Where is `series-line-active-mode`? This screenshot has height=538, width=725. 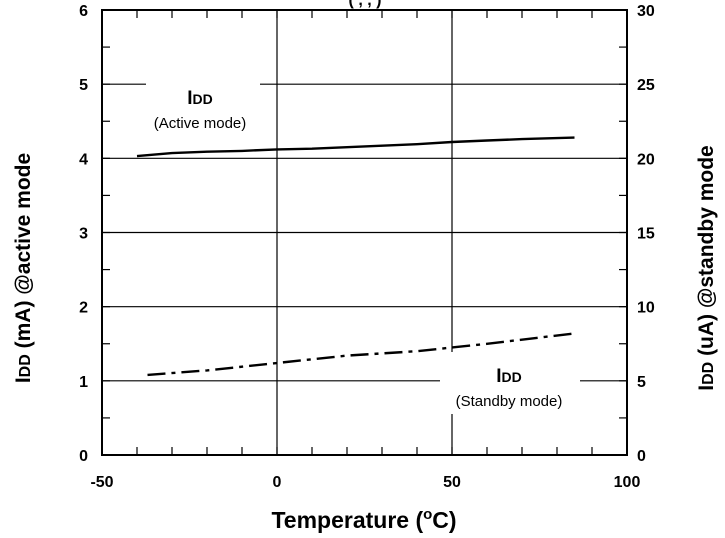 series-line-active-mode is located at coordinates (355, 147).